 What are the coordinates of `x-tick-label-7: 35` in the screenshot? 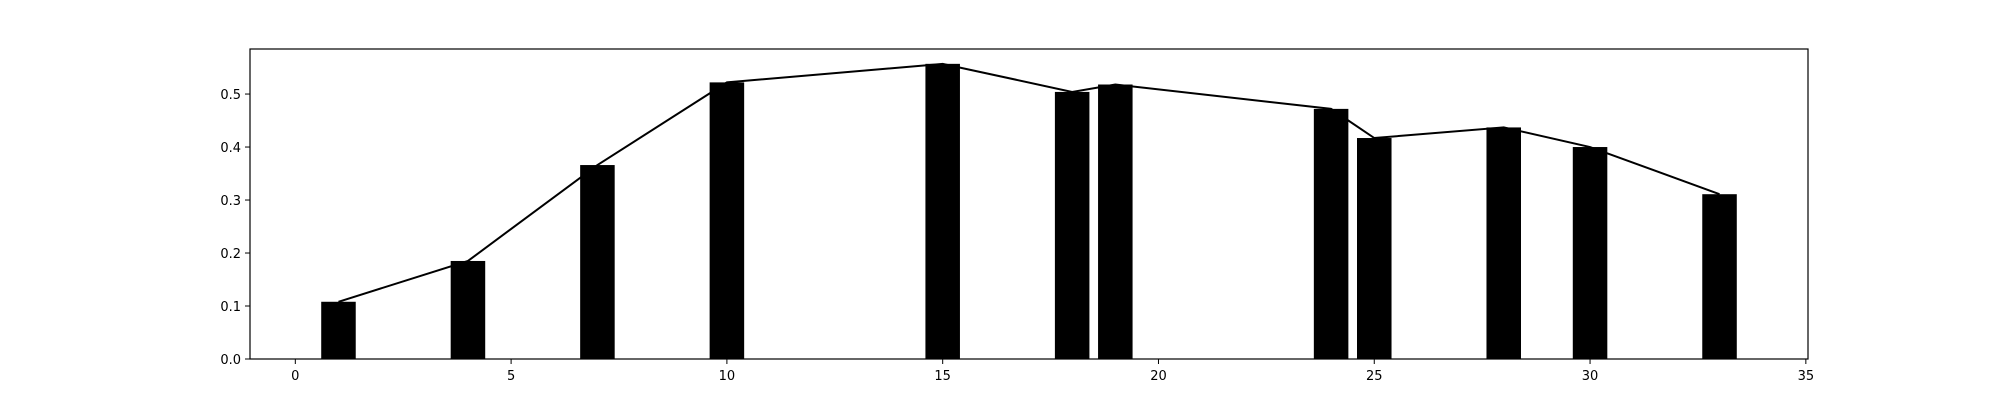 It's located at (1806, 376).